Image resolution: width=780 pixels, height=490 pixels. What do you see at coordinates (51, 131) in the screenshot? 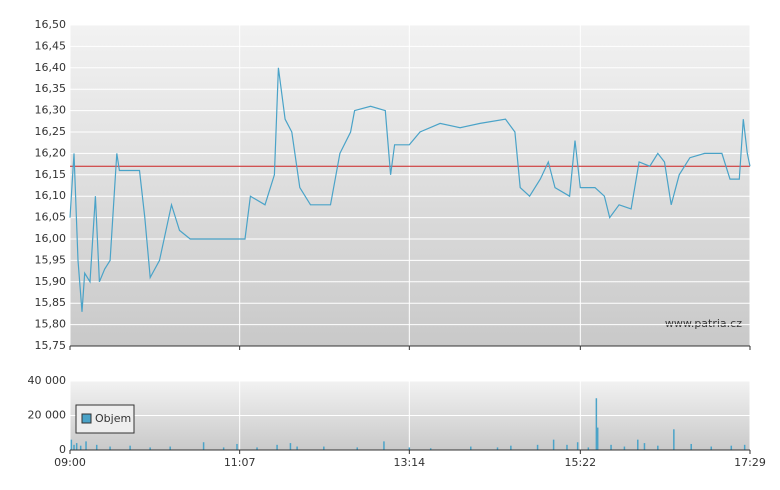
I see `y-tick-label: 16,25` at bounding box center [51, 131].